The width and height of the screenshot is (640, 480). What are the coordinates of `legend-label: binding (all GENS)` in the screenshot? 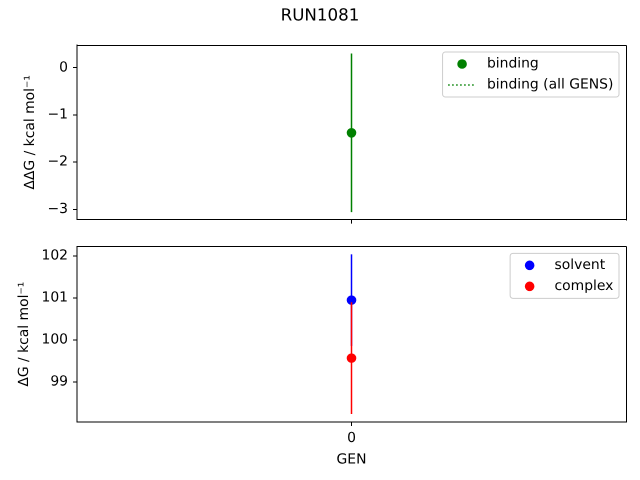 It's located at (550, 84).